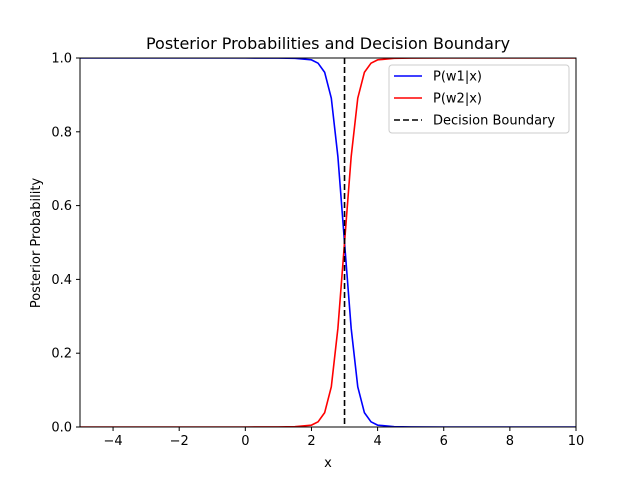  What do you see at coordinates (61, 206) in the screenshot?
I see `y-tick-label: 0.6` at bounding box center [61, 206].